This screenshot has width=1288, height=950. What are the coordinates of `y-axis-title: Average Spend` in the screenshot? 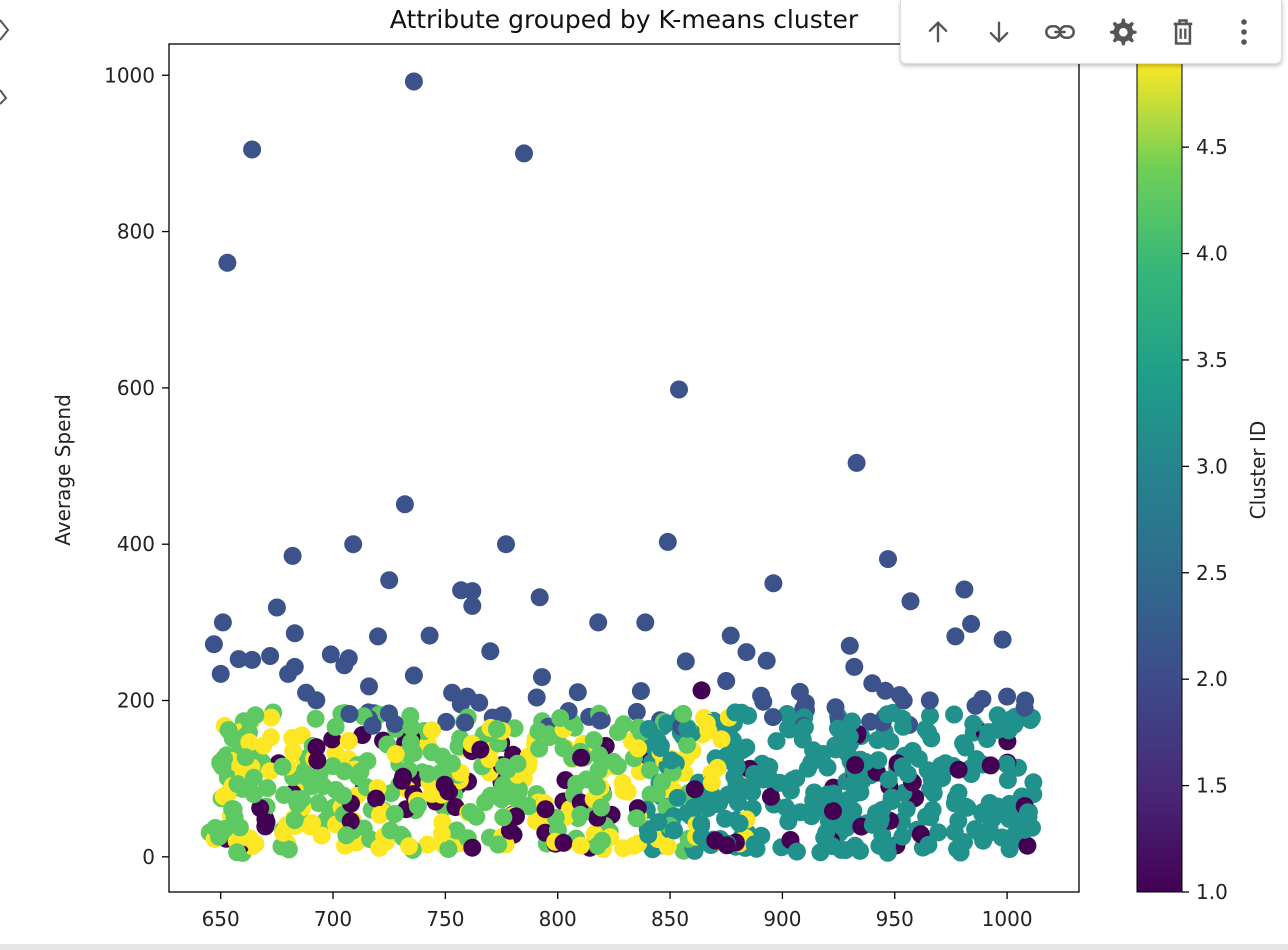 It's located at (63, 470).